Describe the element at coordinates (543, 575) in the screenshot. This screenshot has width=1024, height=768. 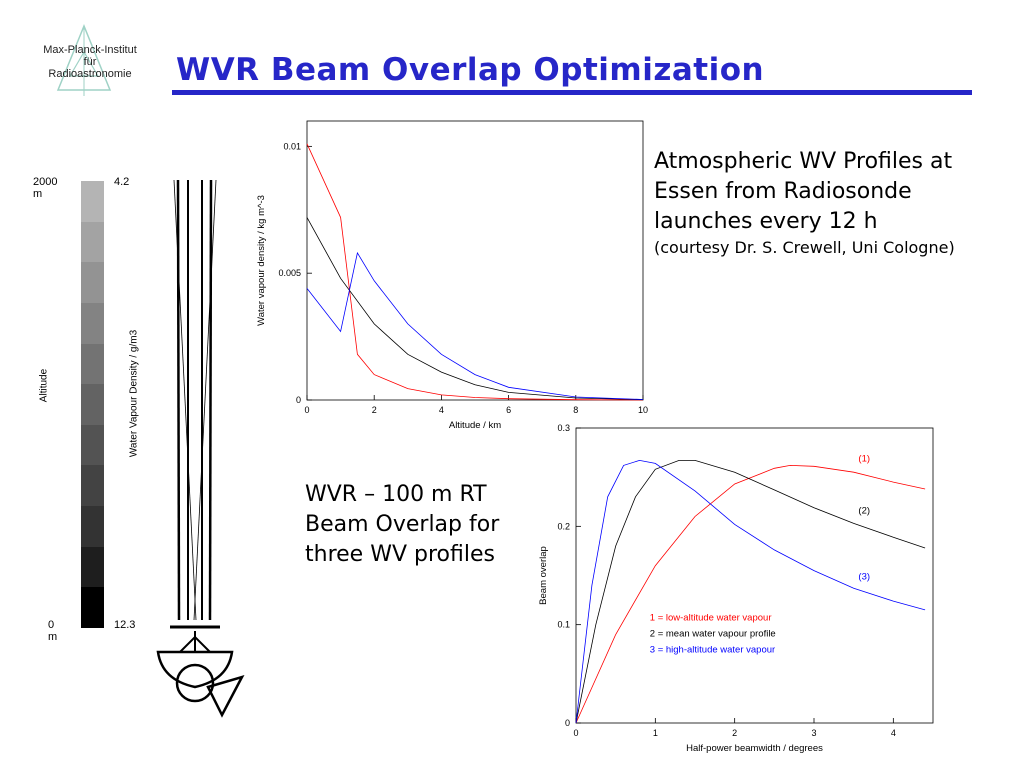
I see `y-axis-label: Beam overlap` at that location.